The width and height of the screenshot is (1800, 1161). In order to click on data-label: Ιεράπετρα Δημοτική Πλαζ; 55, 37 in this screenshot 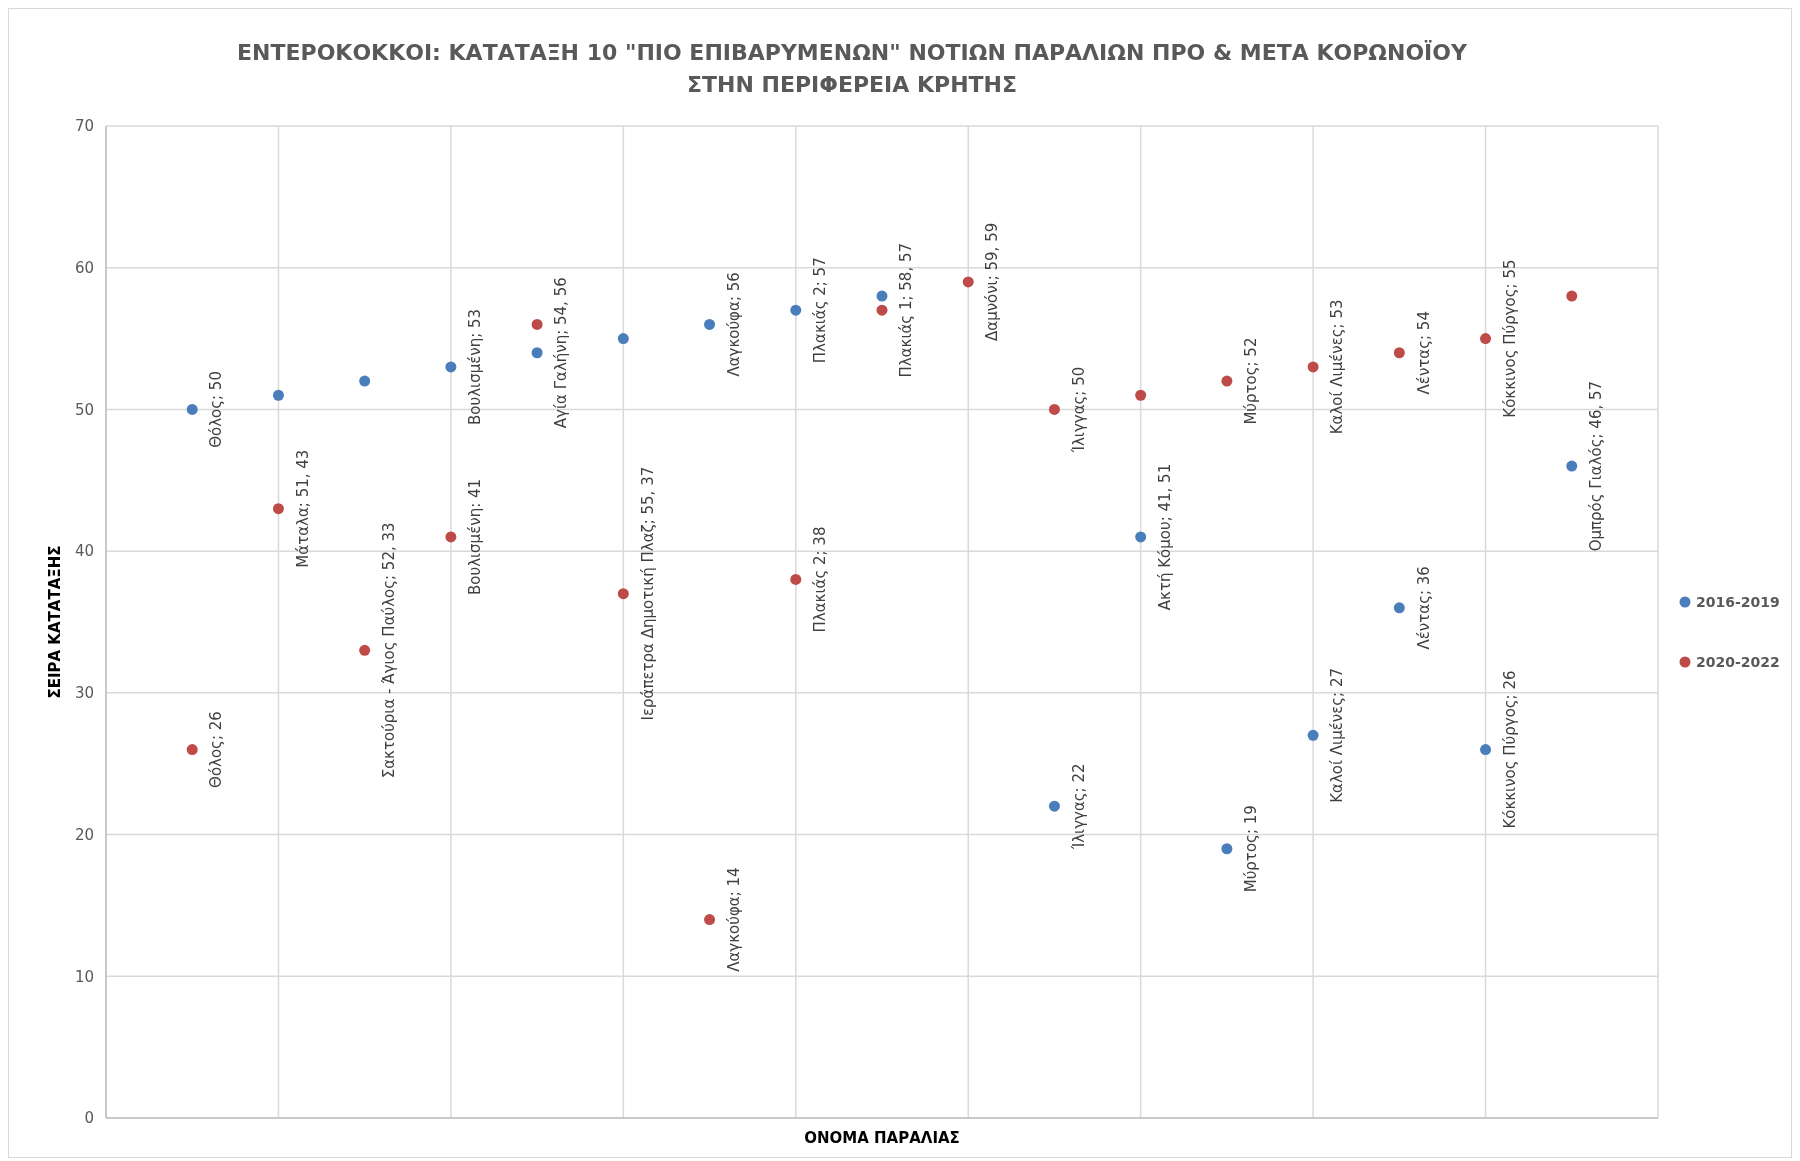, I will do `click(647, 593)`.